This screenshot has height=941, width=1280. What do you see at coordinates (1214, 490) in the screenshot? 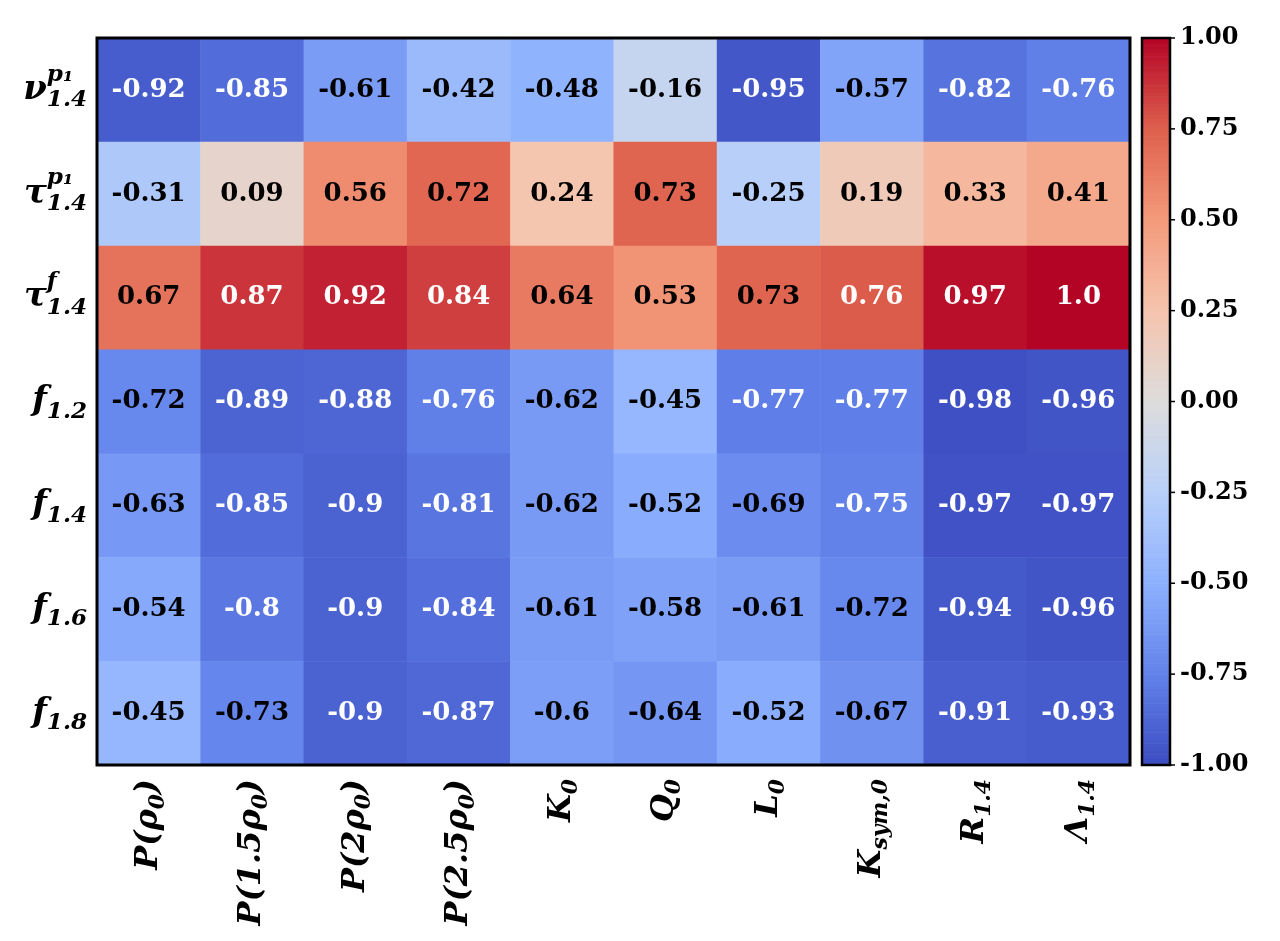
I see `color-bar-label: -0.25` at bounding box center [1214, 490].